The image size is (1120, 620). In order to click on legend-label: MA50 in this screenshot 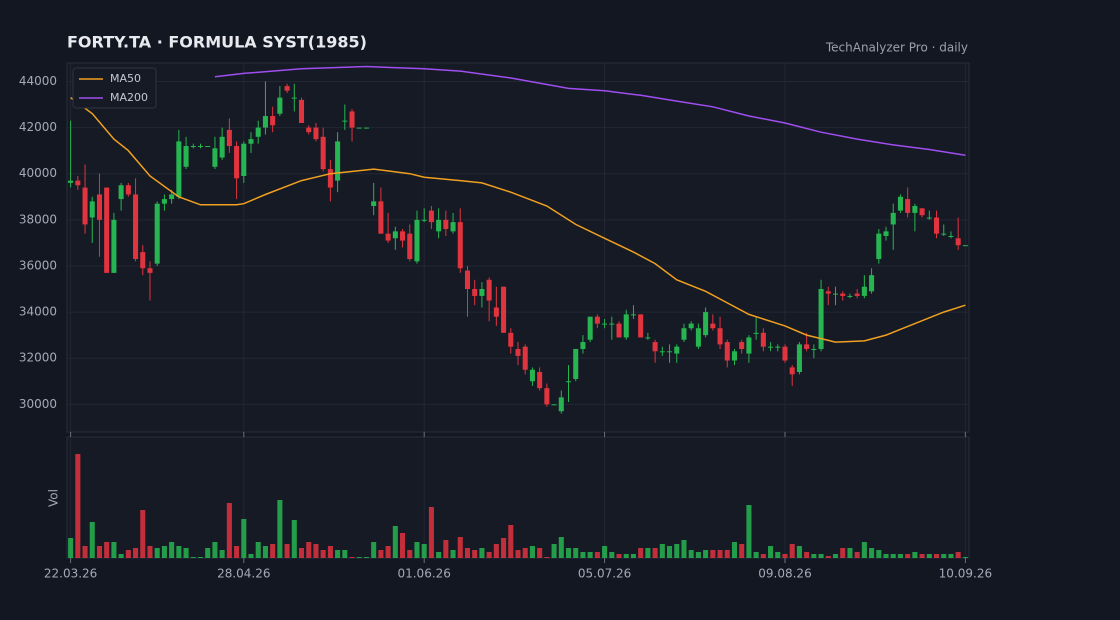, I will do `click(125, 78)`.